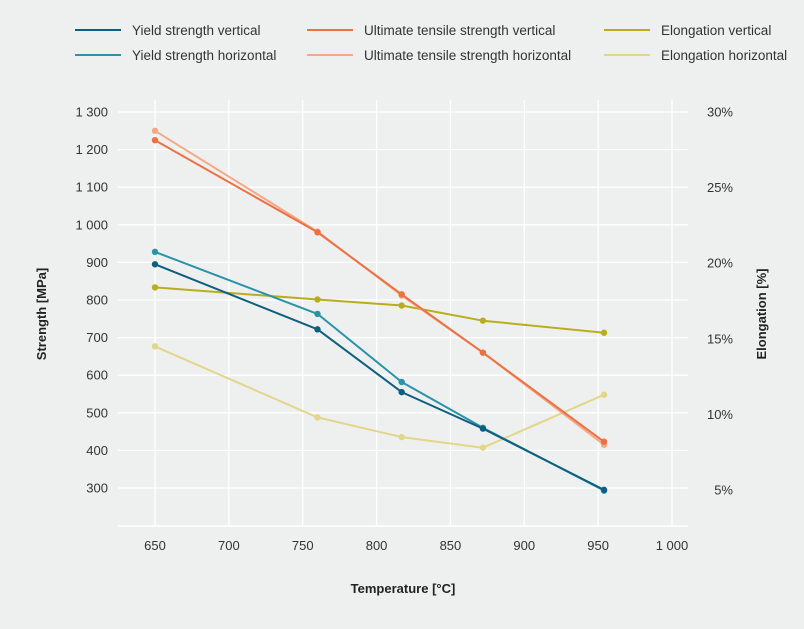  I want to click on legend-label: Elongation horizontal, so click(724, 55).